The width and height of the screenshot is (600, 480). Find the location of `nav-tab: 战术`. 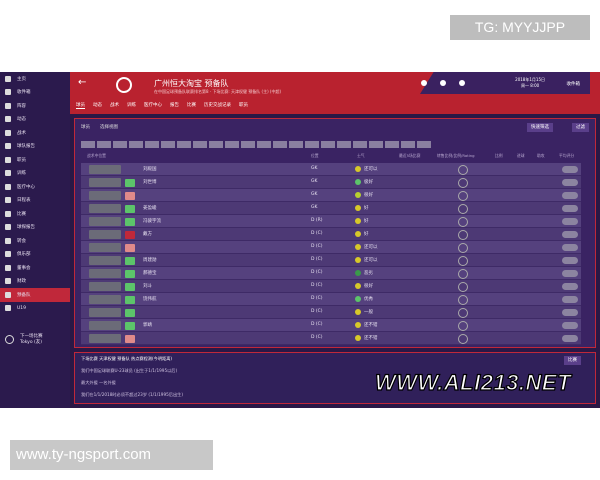

nav-tab: 战术 is located at coordinates (114, 105).